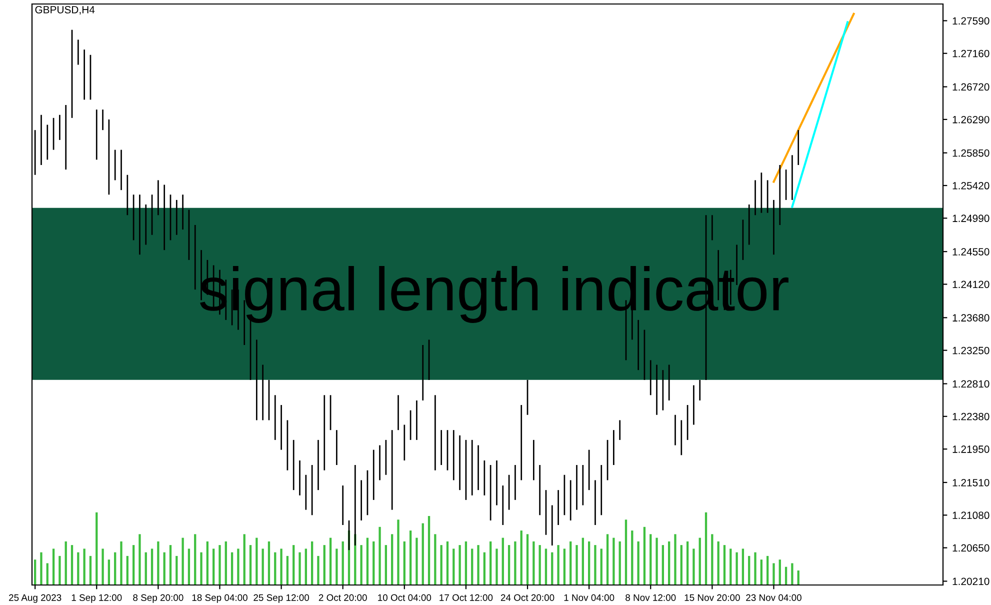  Describe the element at coordinates (971, 54) in the screenshot. I see `y-tick-label: 1.27160` at that location.